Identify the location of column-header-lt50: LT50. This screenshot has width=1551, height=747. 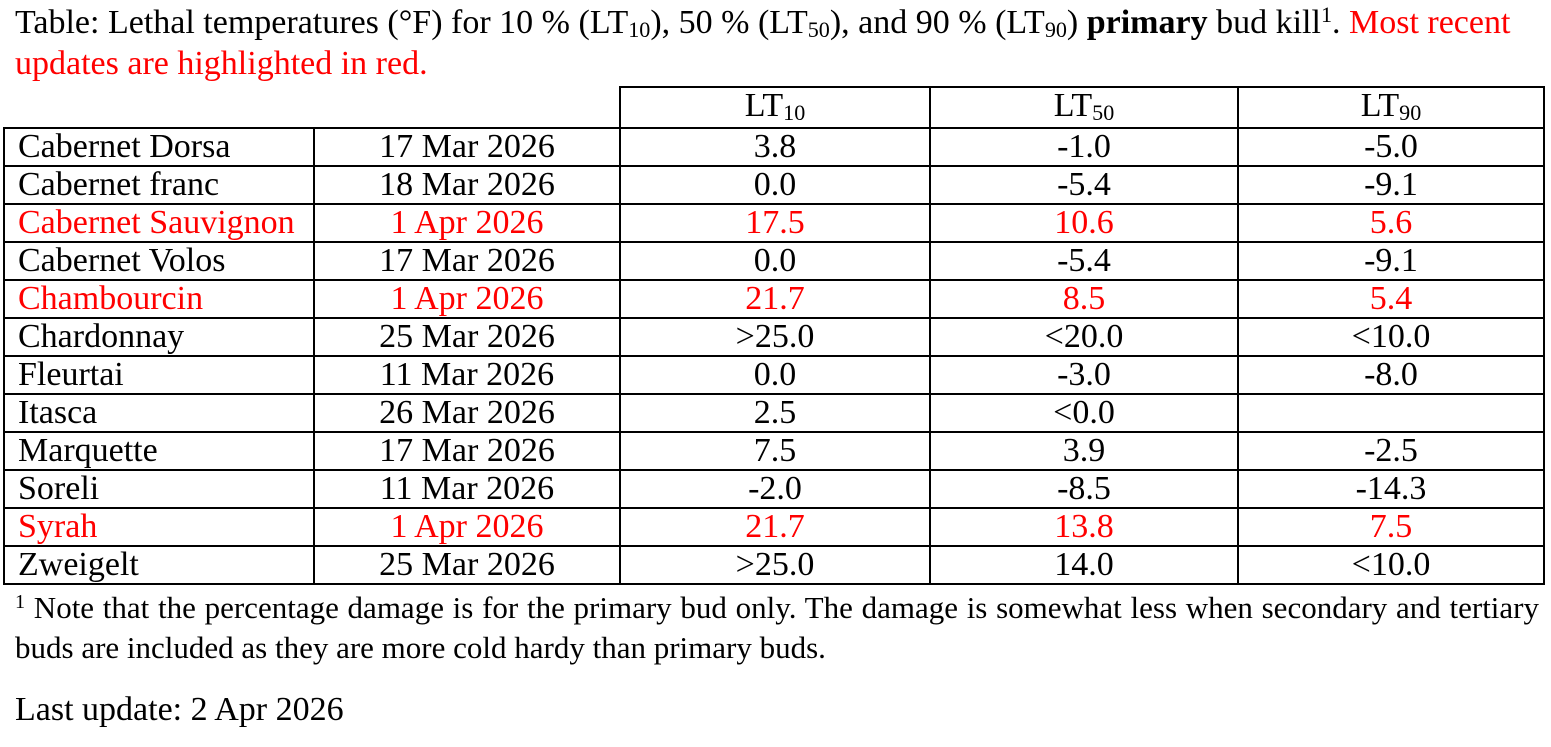
(1084, 107).